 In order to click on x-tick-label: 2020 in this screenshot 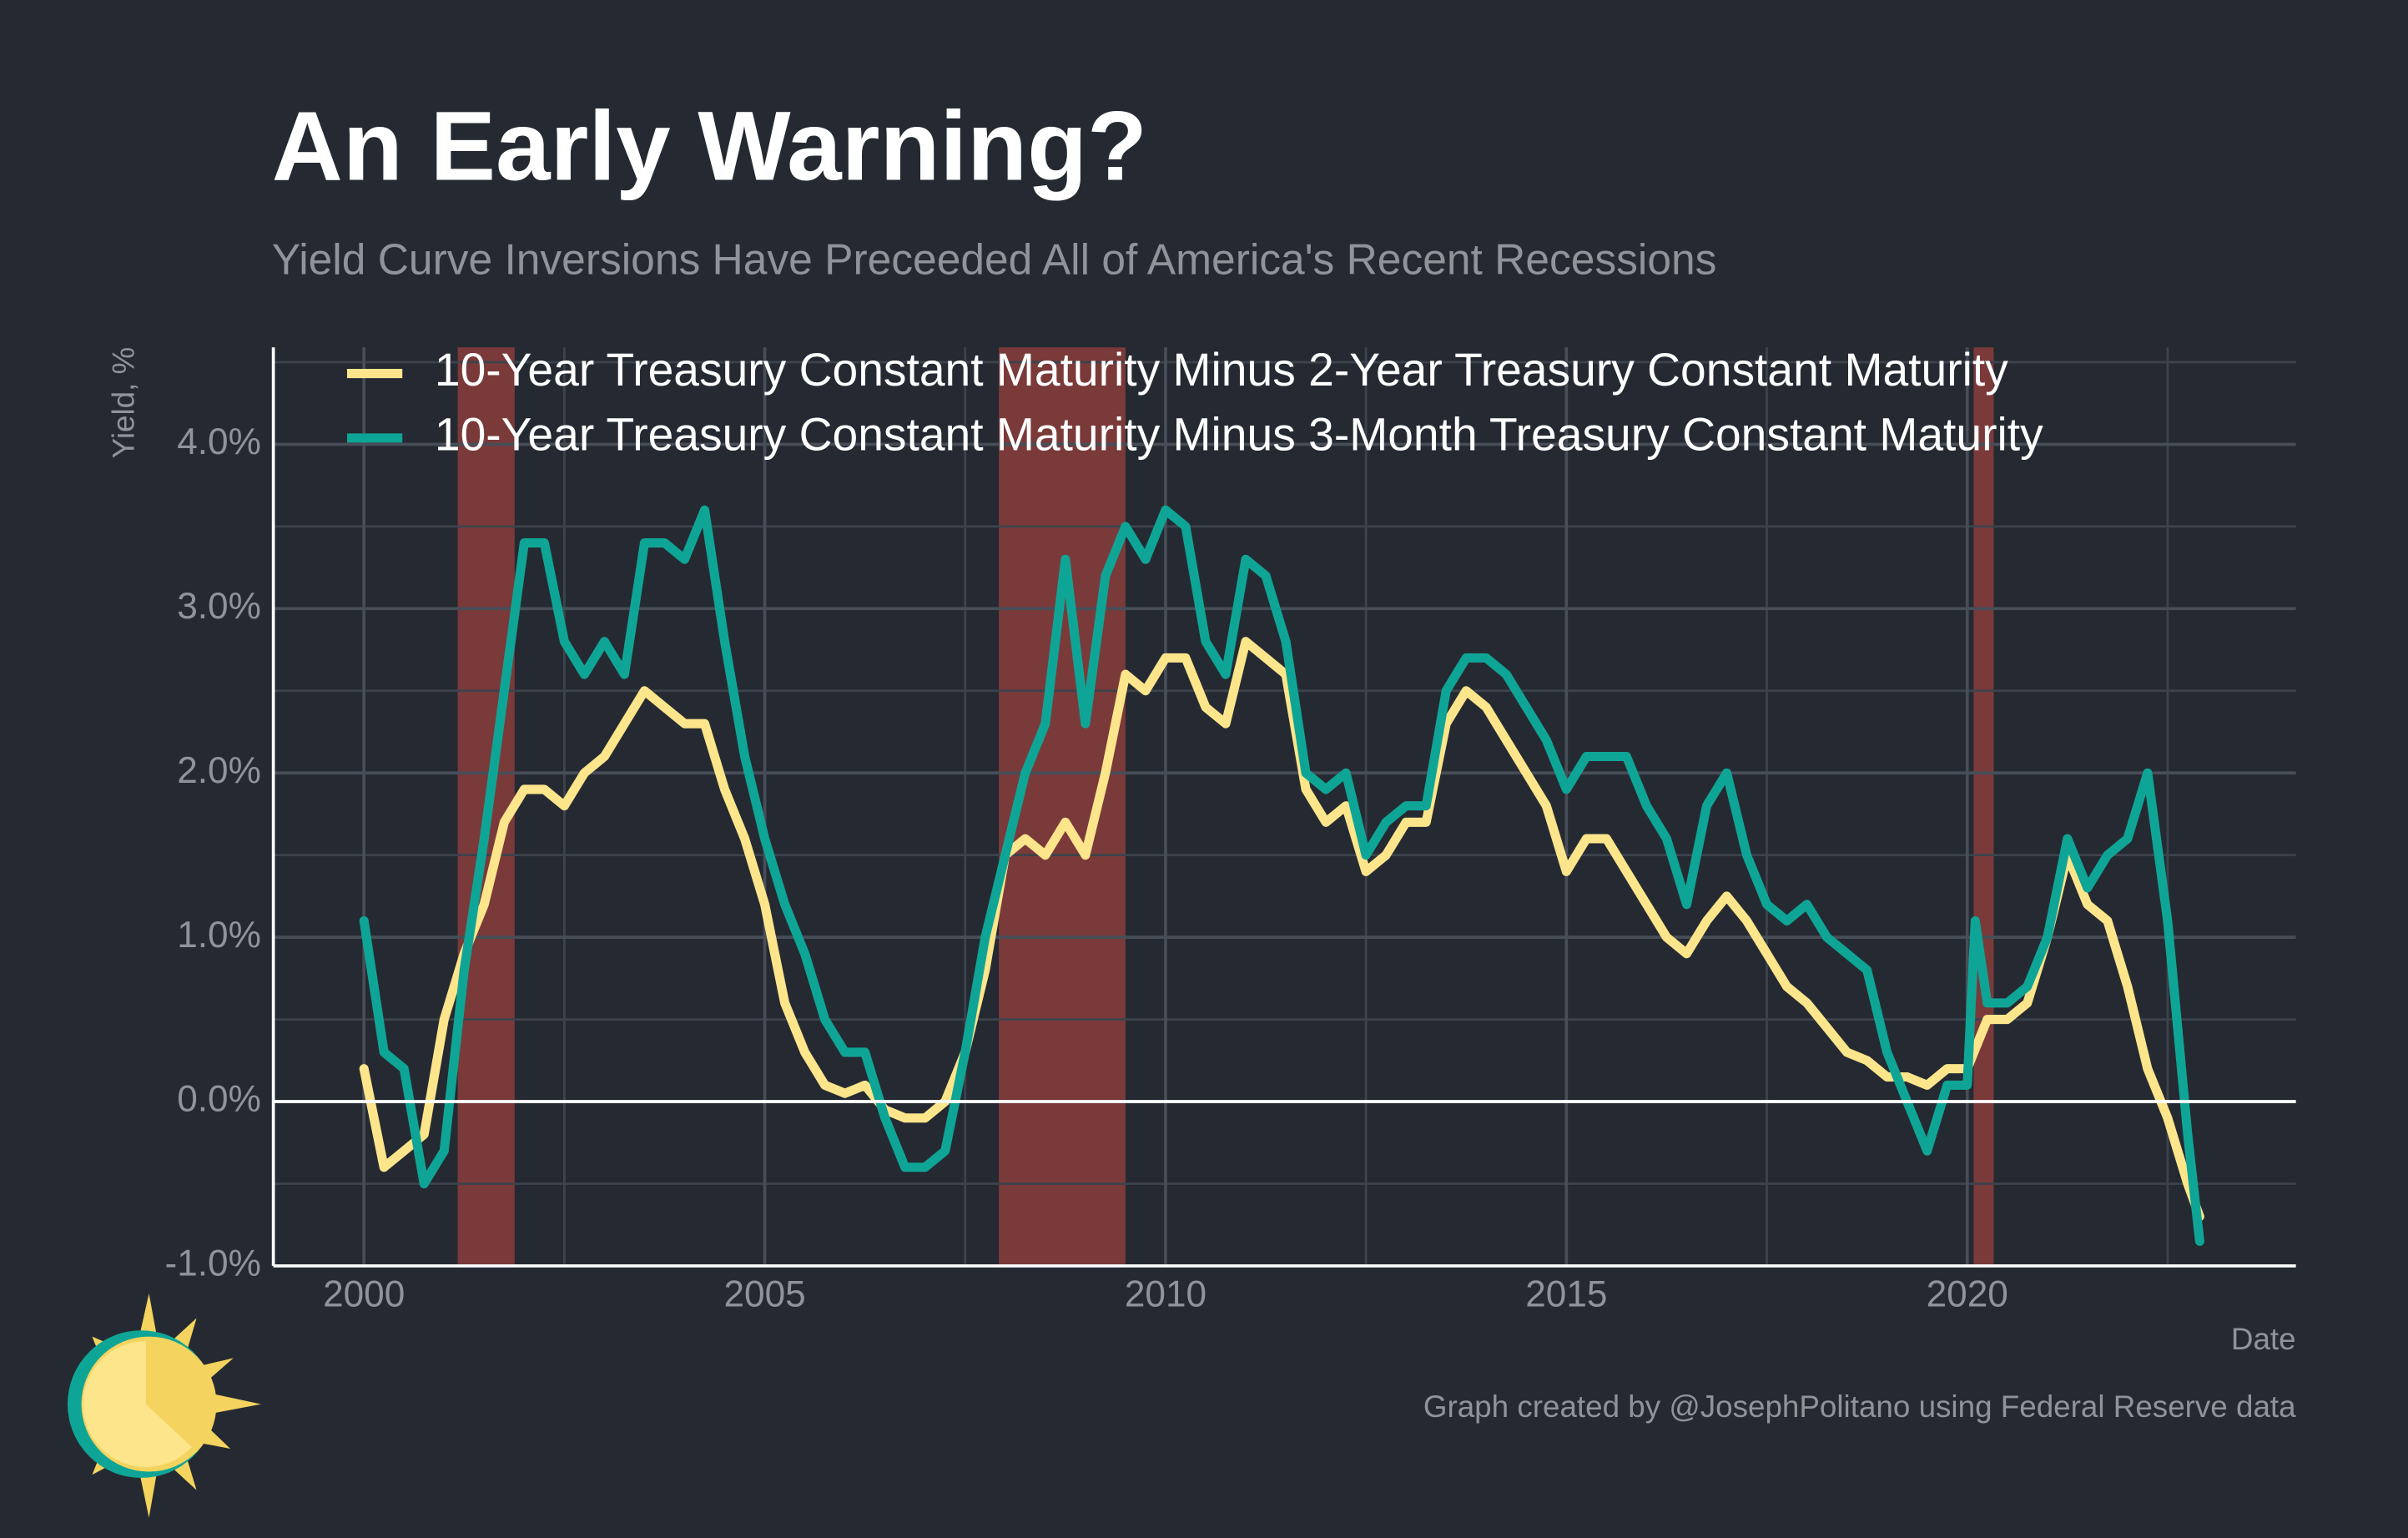, I will do `click(1967, 1293)`.